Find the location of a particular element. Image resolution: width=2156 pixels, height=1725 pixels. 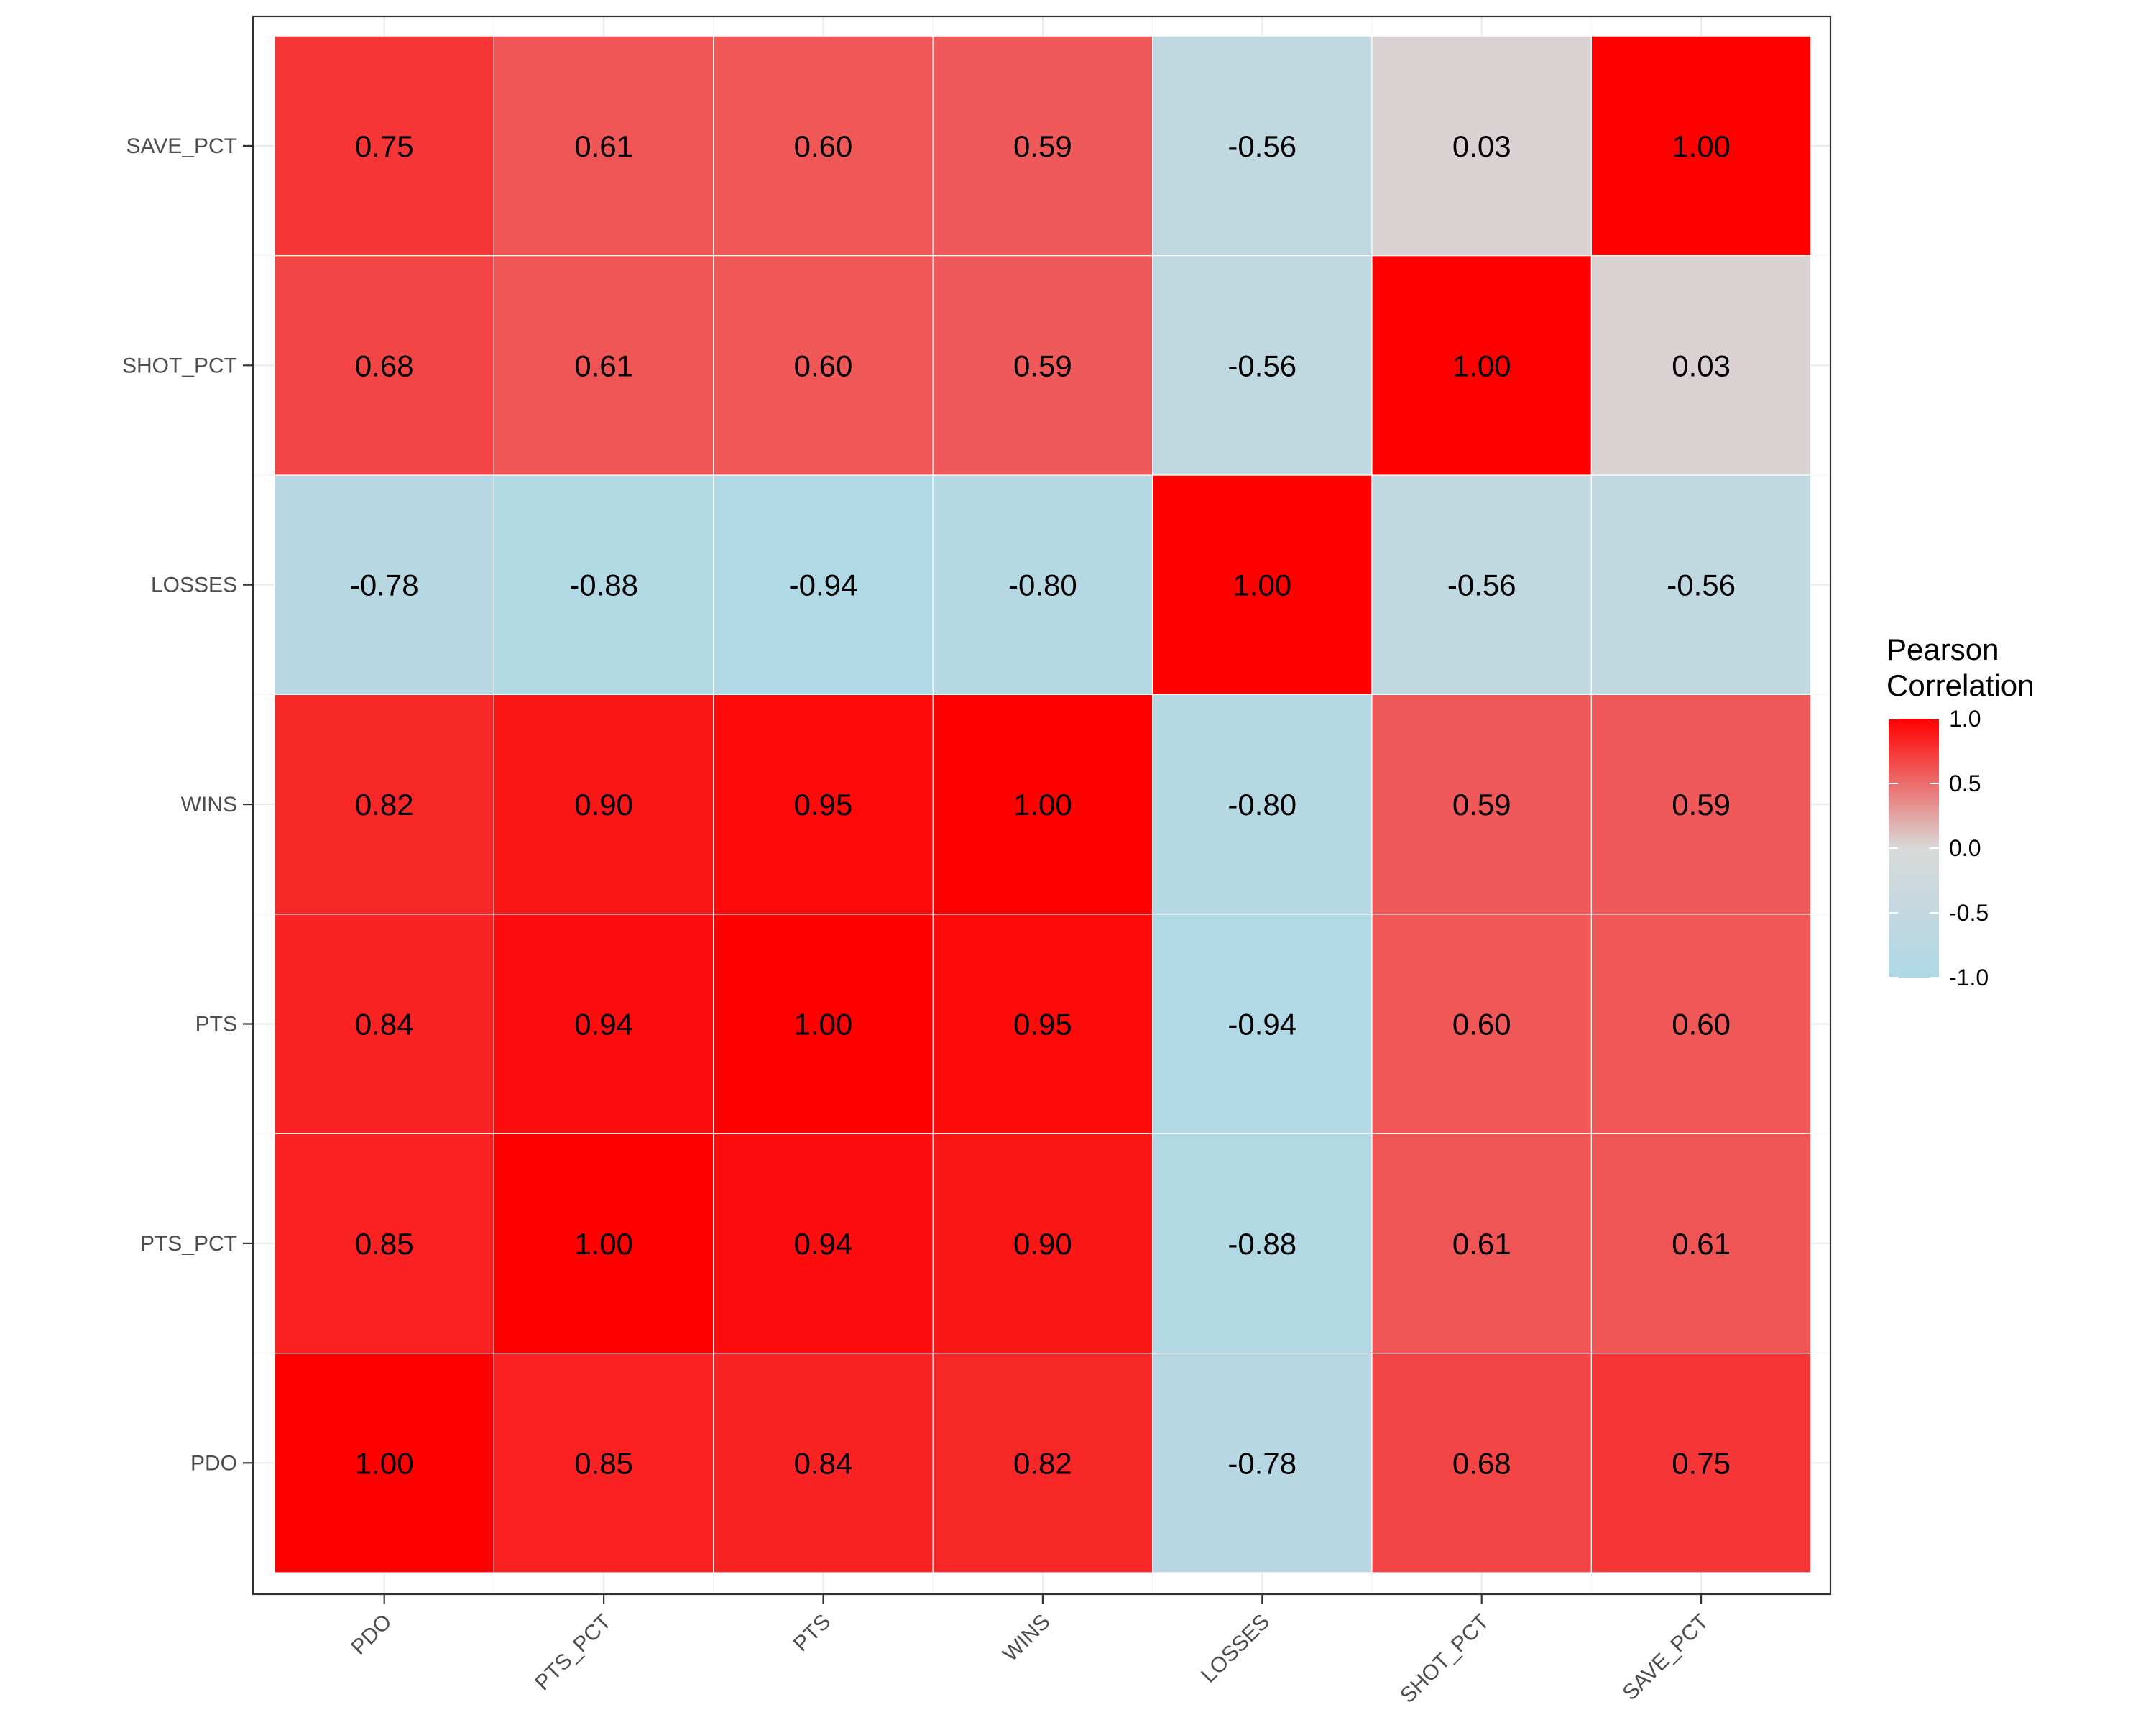

cell-value-label: -0.80 is located at coordinates (1261, 805).